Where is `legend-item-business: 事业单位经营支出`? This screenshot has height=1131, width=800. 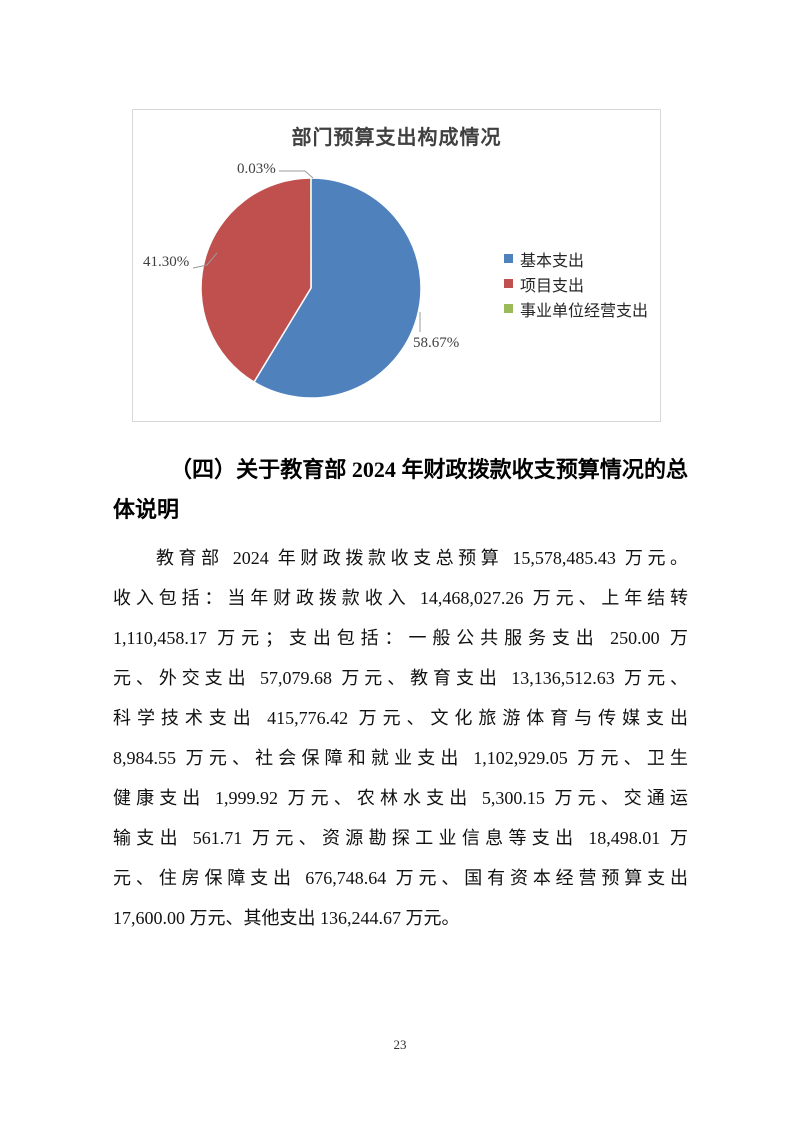
legend-item-business: 事业单位经营支出 is located at coordinates (576, 308).